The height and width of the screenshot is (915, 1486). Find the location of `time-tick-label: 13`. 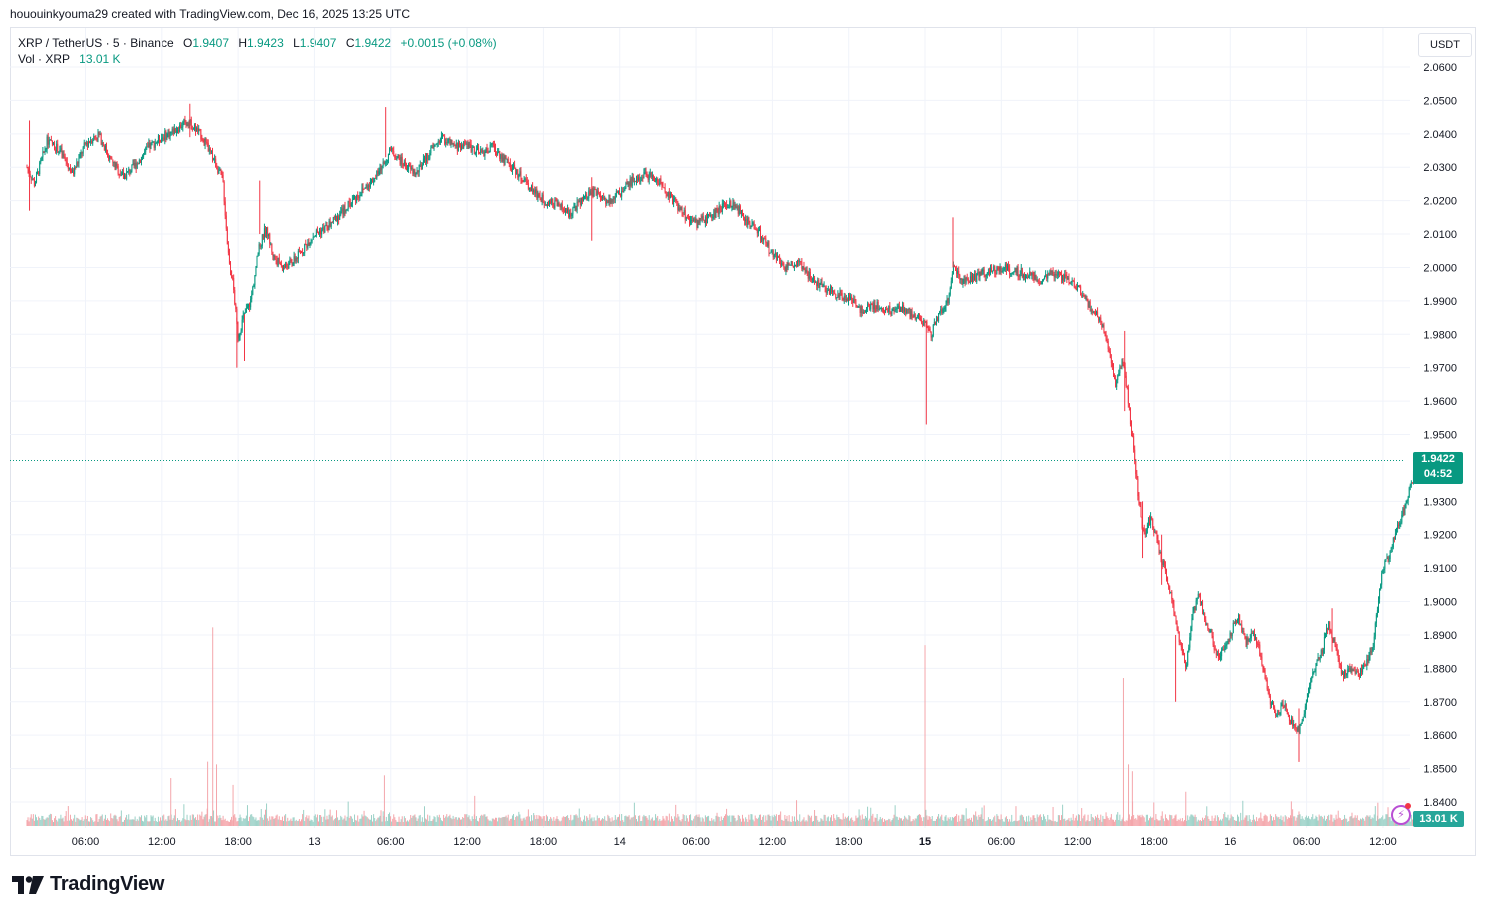

time-tick-label: 13 is located at coordinates (314, 842).